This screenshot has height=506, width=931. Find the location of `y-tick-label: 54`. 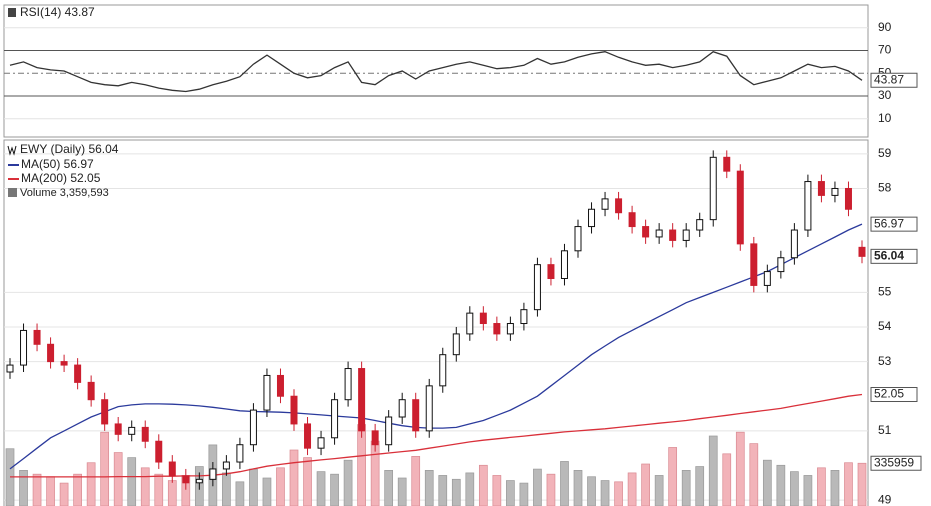

y-tick-label: 54 is located at coordinates (885, 326).